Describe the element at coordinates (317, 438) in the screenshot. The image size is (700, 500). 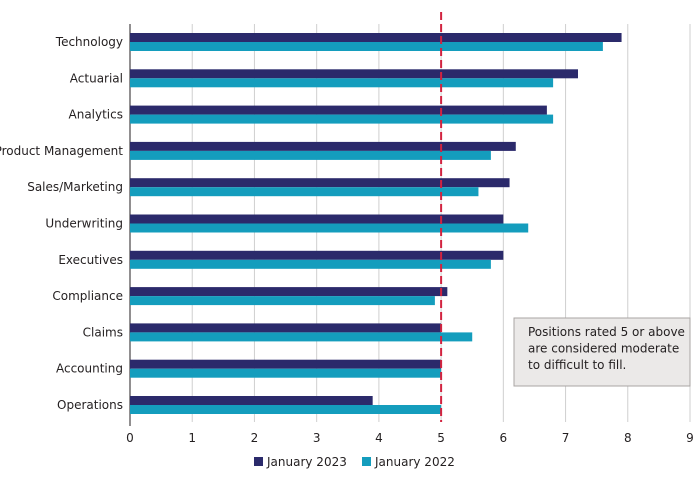
I see `x-tick-label: 3` at that location.